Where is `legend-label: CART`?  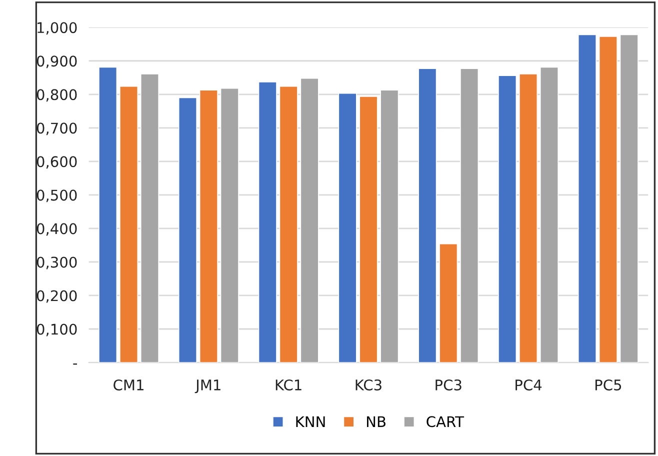
legend-label: CART is located at coordinates (445, 422).